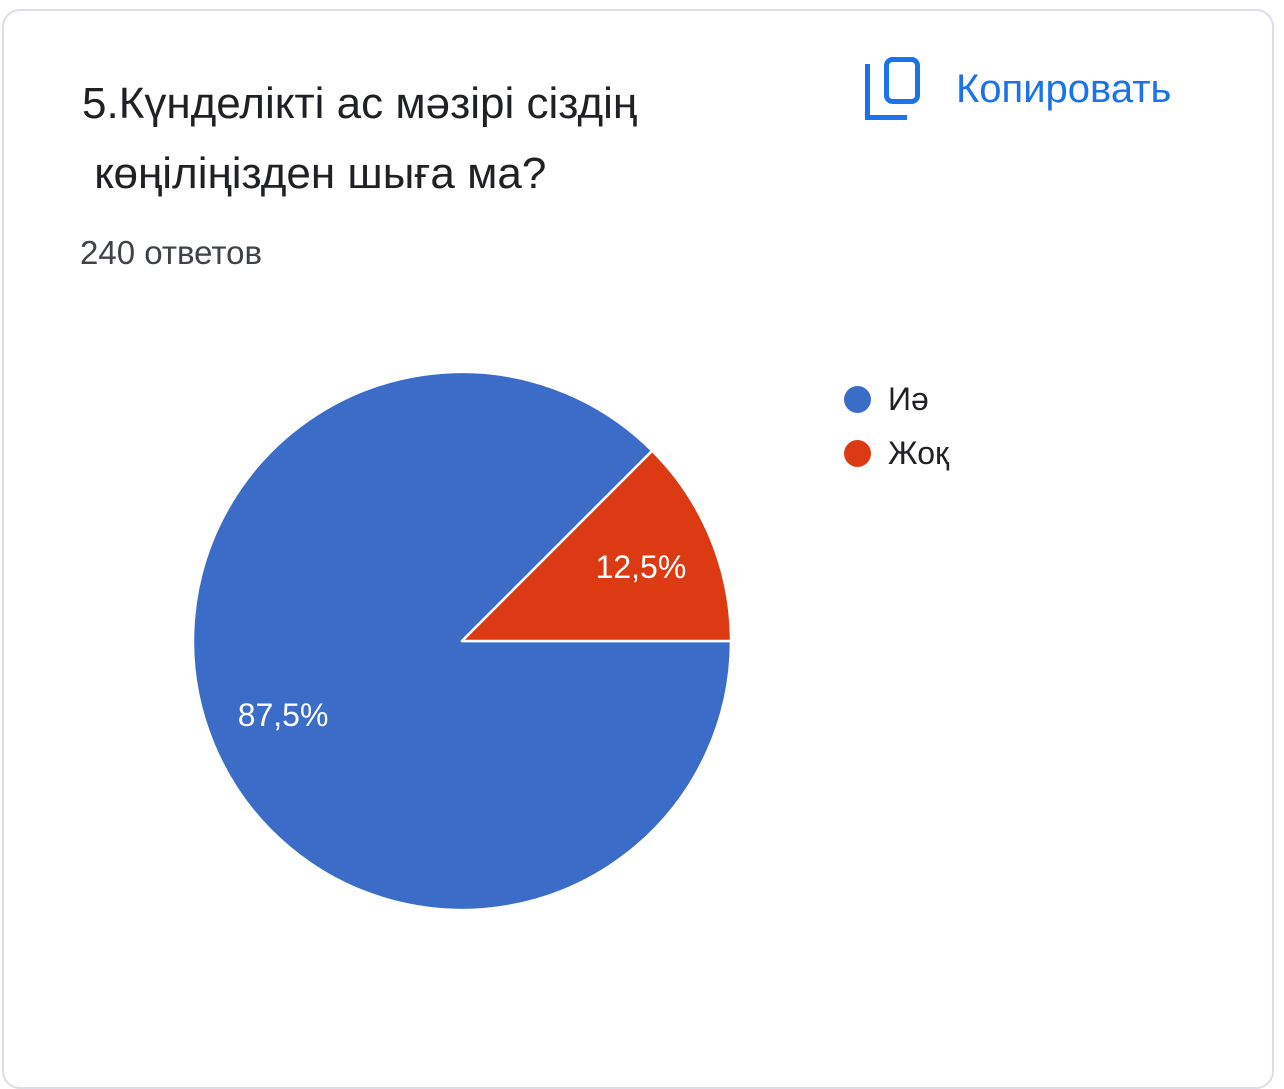 The height and width of the screenshot is (1089, 1284). I want to click on legend-label: Жоқ, so click(918, 453).